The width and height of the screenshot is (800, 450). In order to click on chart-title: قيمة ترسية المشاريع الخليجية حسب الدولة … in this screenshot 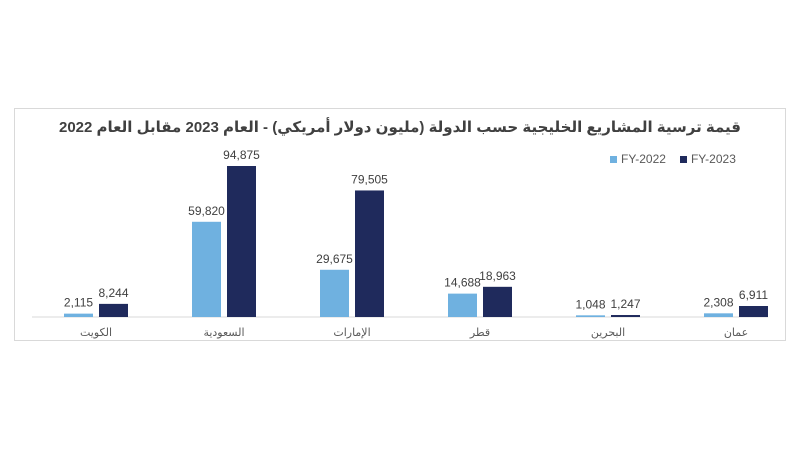, I will do `click(400, 127)`.